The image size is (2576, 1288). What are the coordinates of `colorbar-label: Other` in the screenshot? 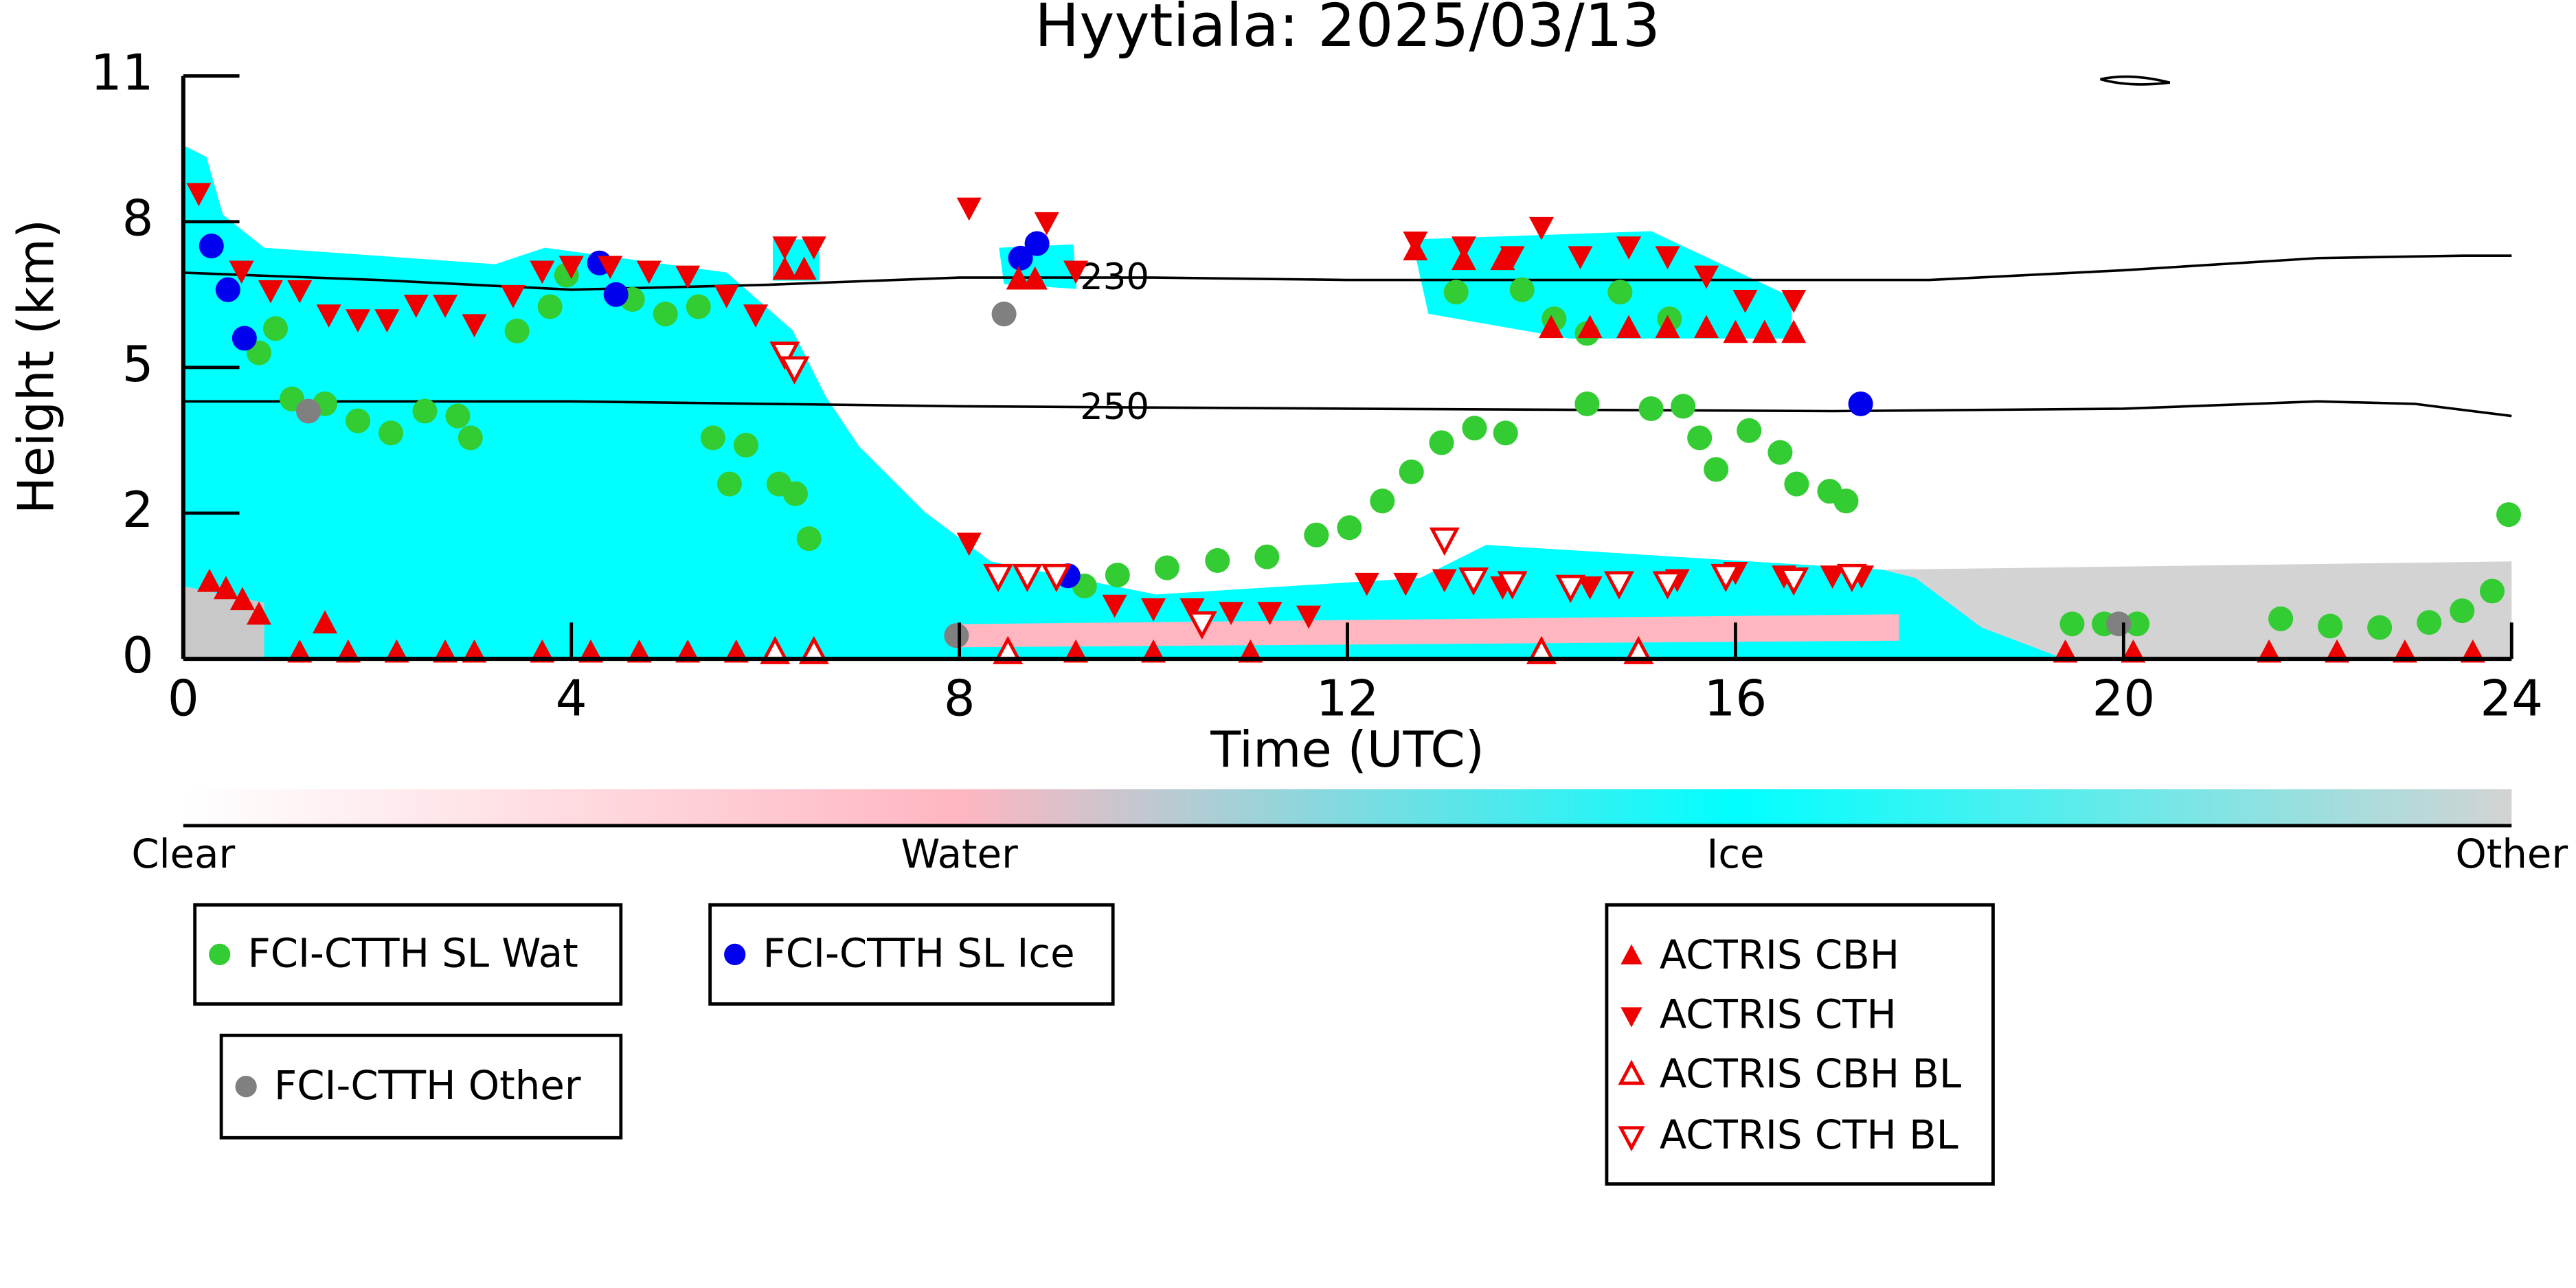 It's located at (2511, 854).